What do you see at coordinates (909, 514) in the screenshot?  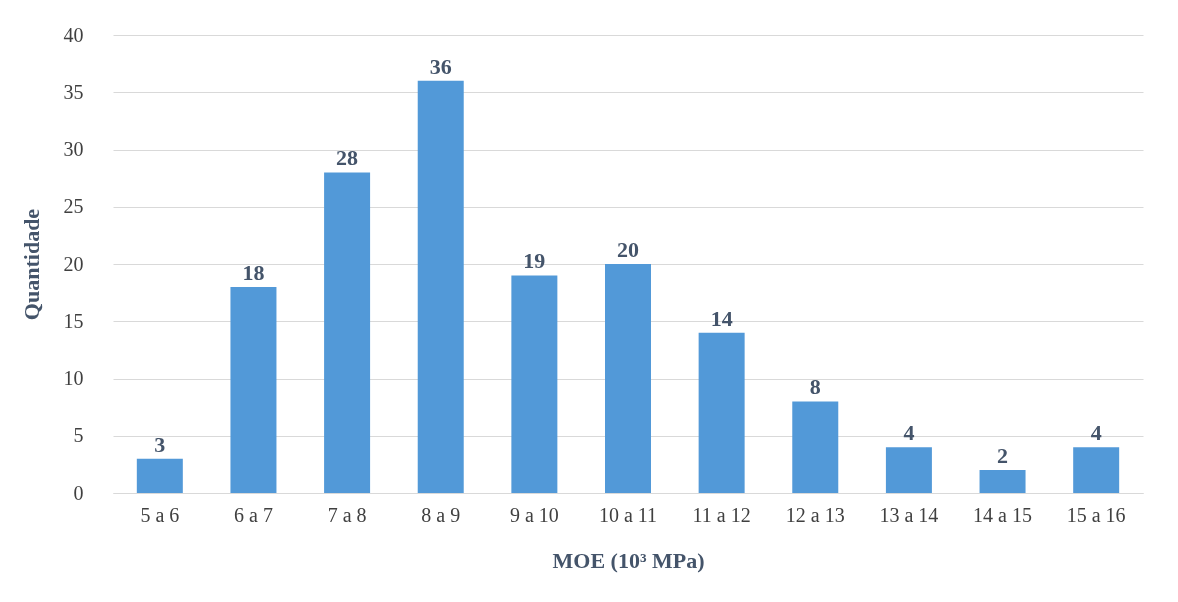 I see `x-tick-label: 13 a 14` at bounding box center [909, 514].